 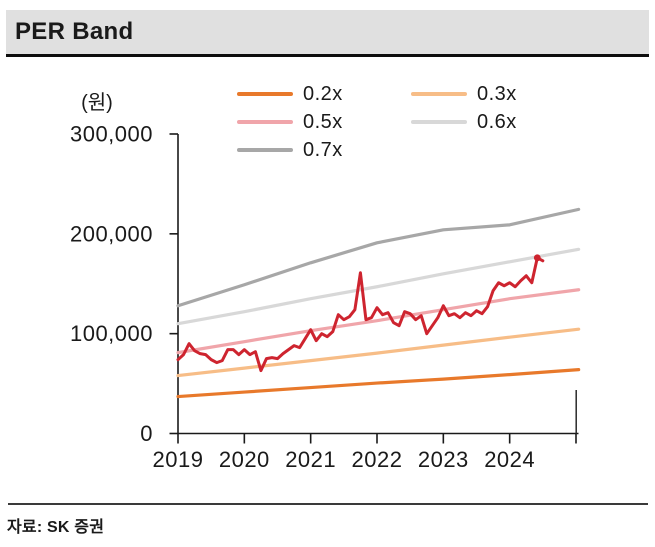 I want to click on chart-legend: 0.2x 0.3x 0.5x 0.6x 0.7x, so click(x=377, y=122).